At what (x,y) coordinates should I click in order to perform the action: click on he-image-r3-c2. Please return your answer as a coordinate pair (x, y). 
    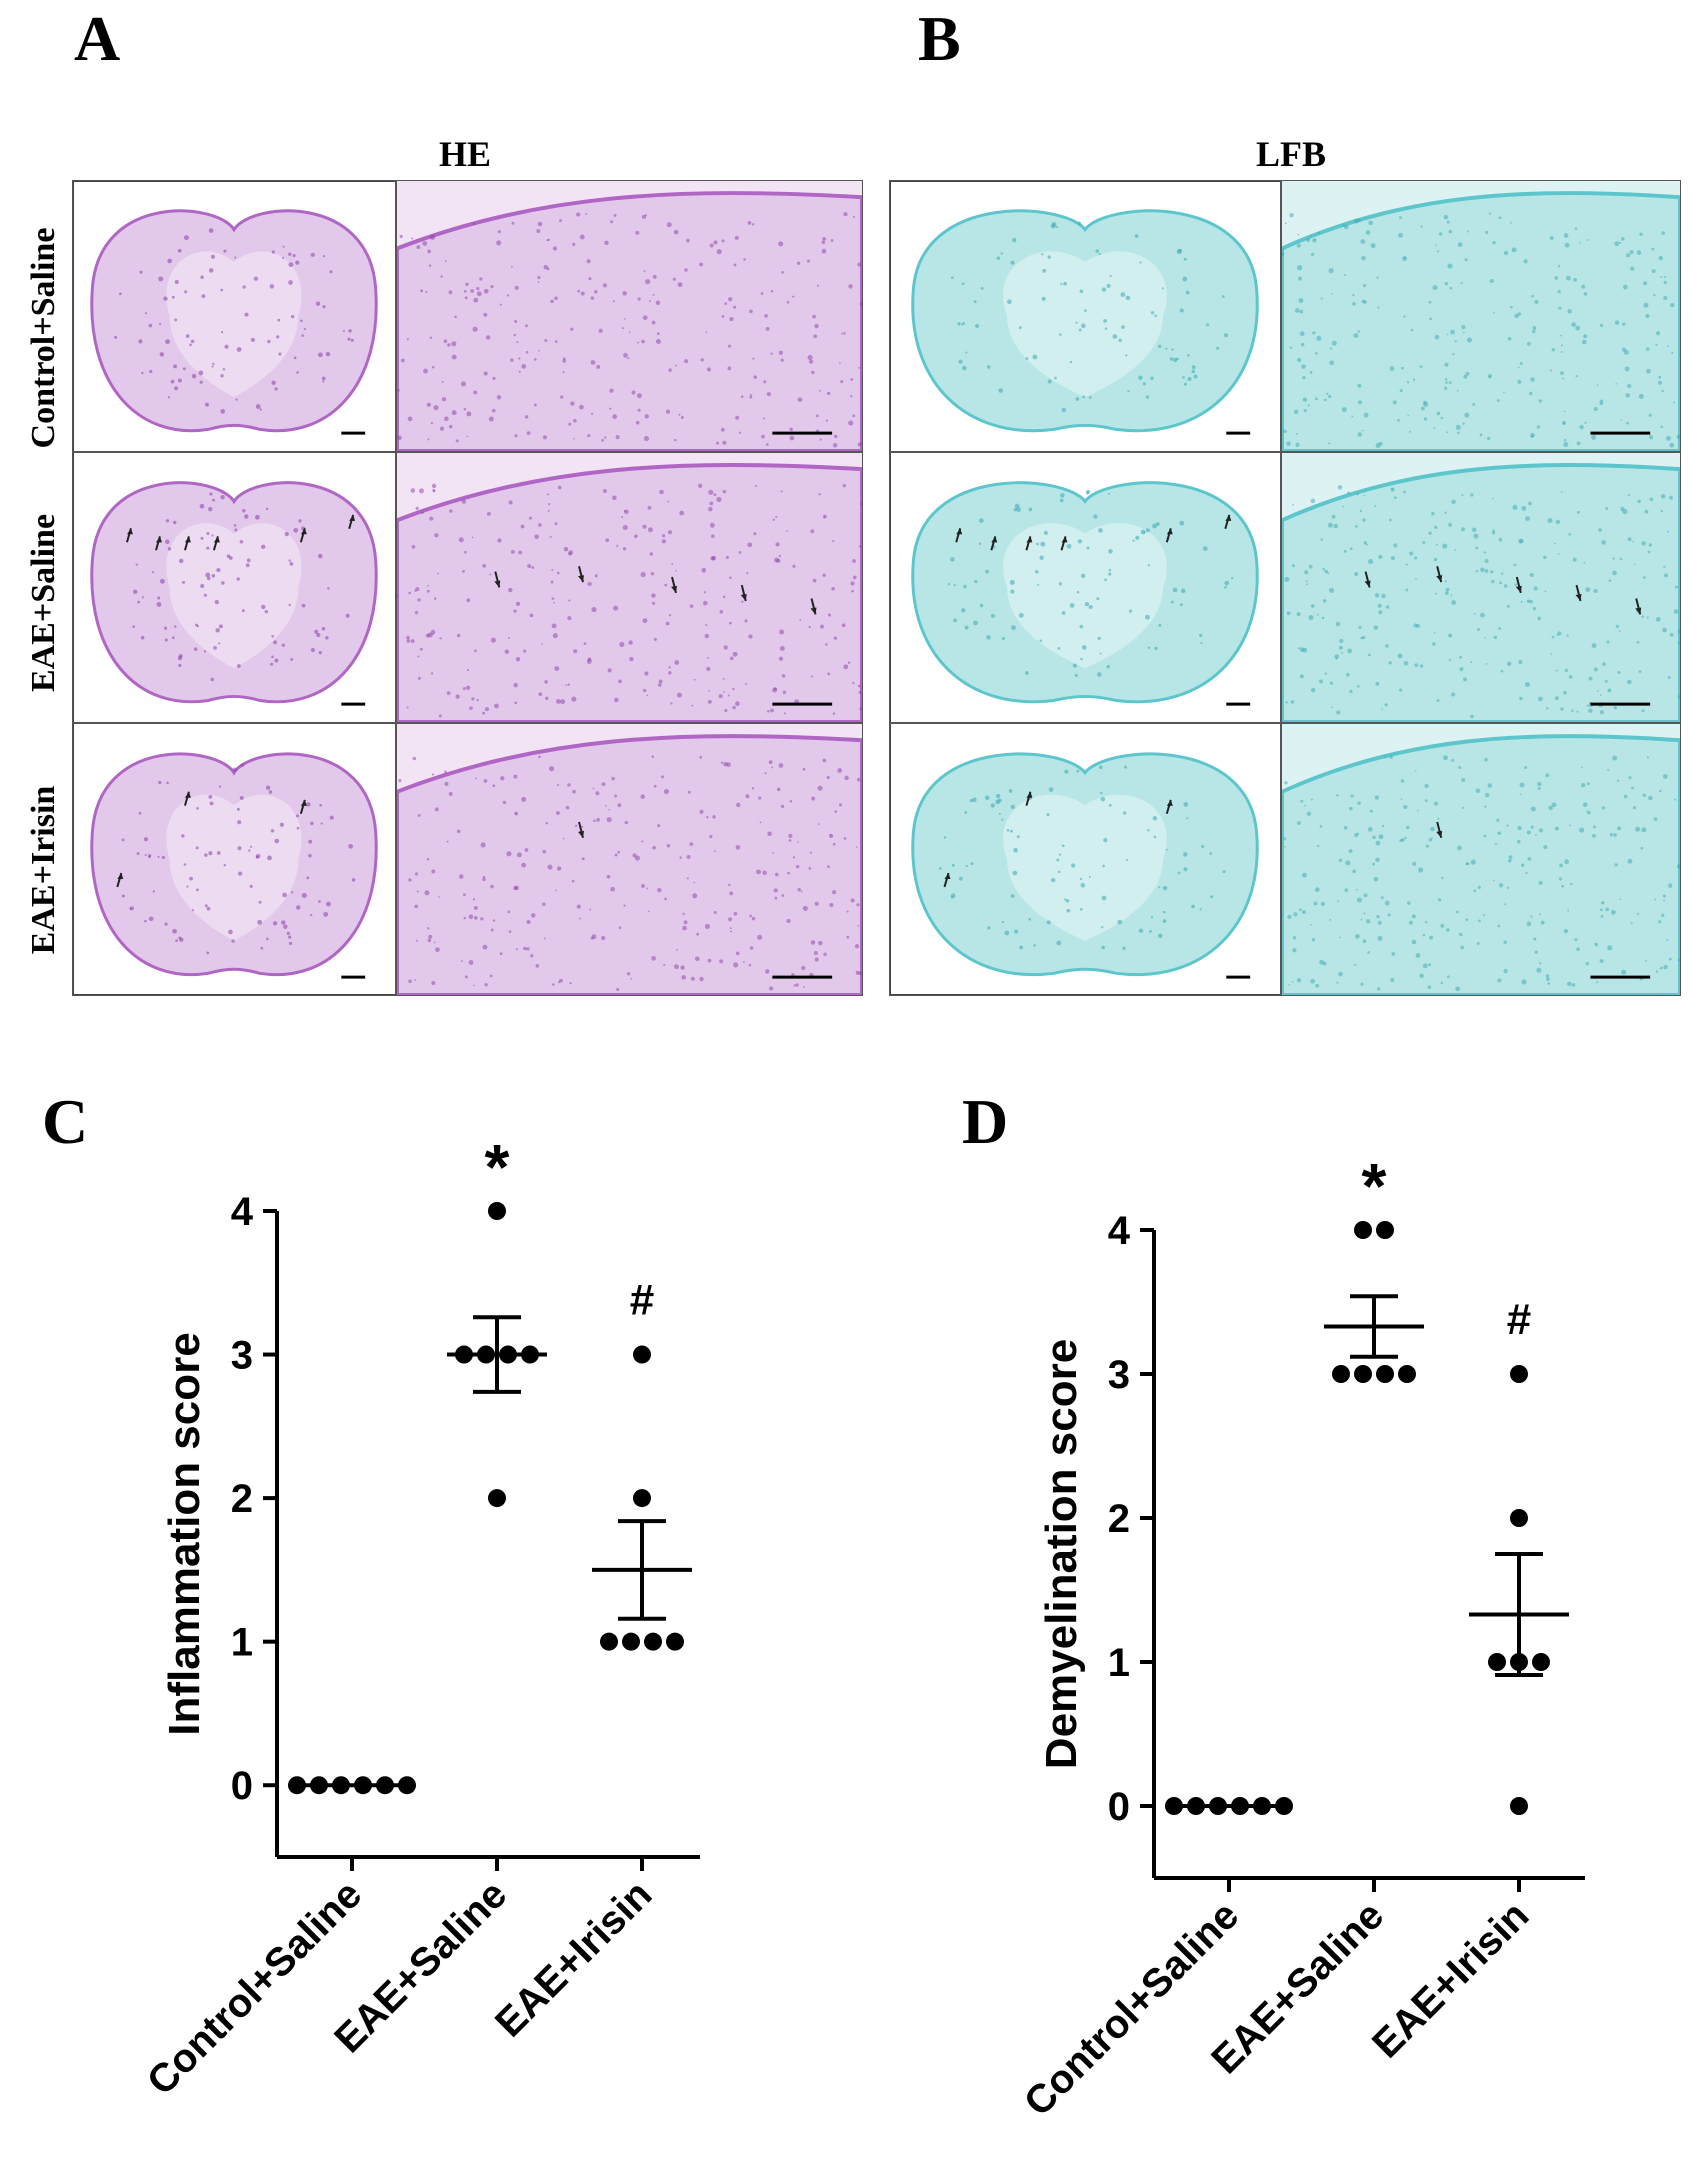
    Looking at the image, I should click on (629, 859).